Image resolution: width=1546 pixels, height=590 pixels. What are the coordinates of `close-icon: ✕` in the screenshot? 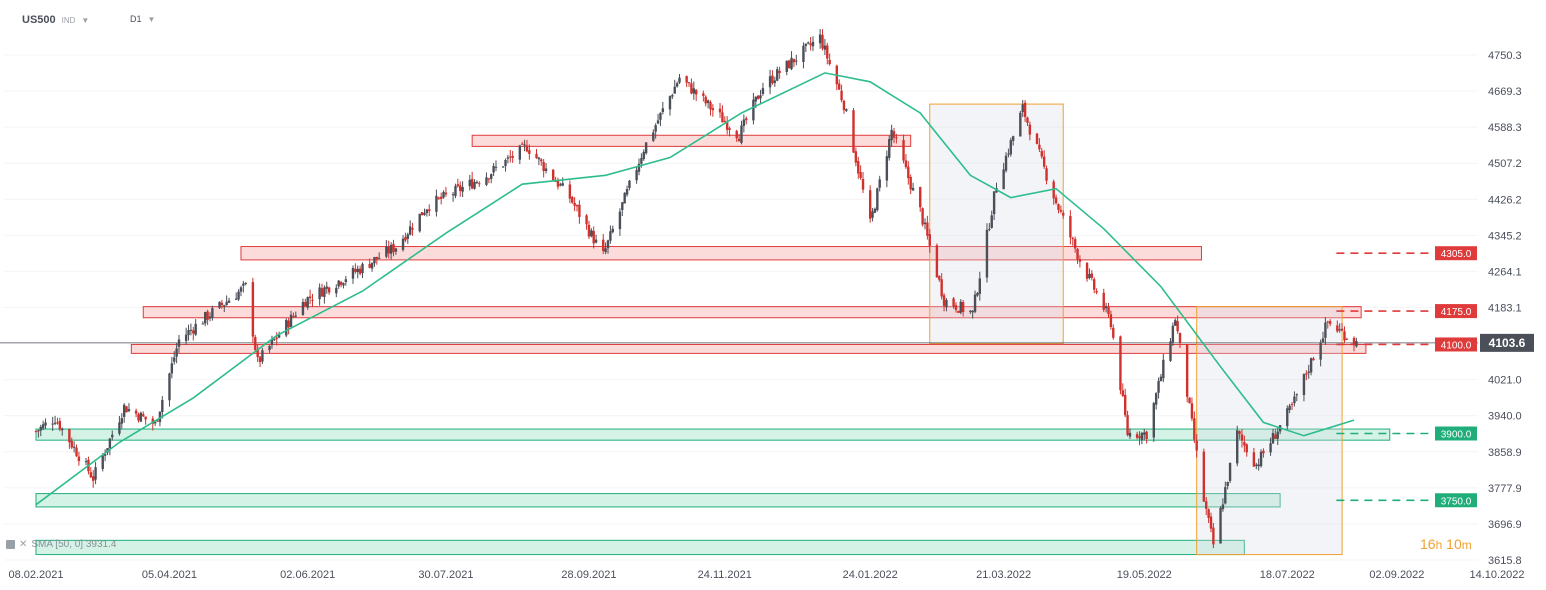 It's located at (23, 544).